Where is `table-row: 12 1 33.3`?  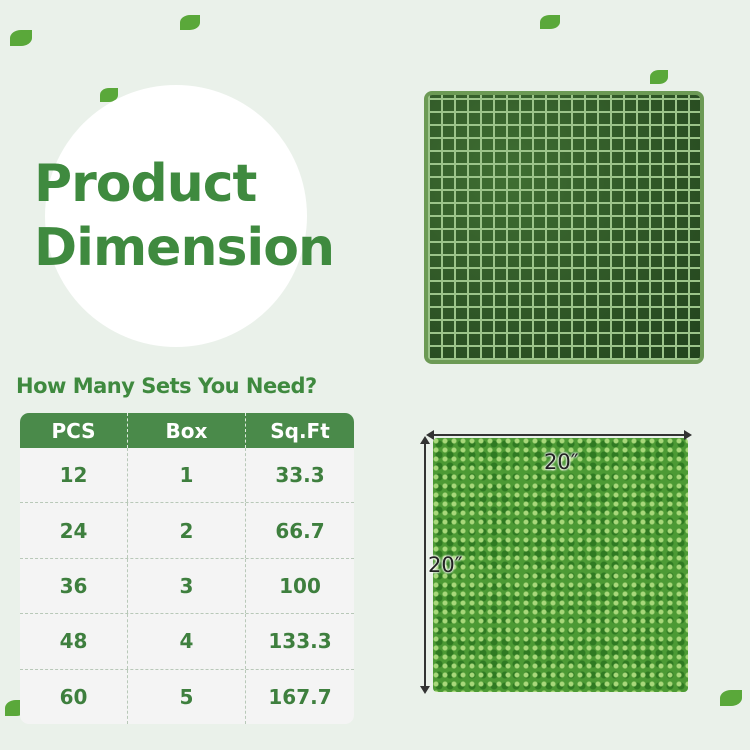
table-row: 12 1 33.3 is located at coordinates (187, 476).